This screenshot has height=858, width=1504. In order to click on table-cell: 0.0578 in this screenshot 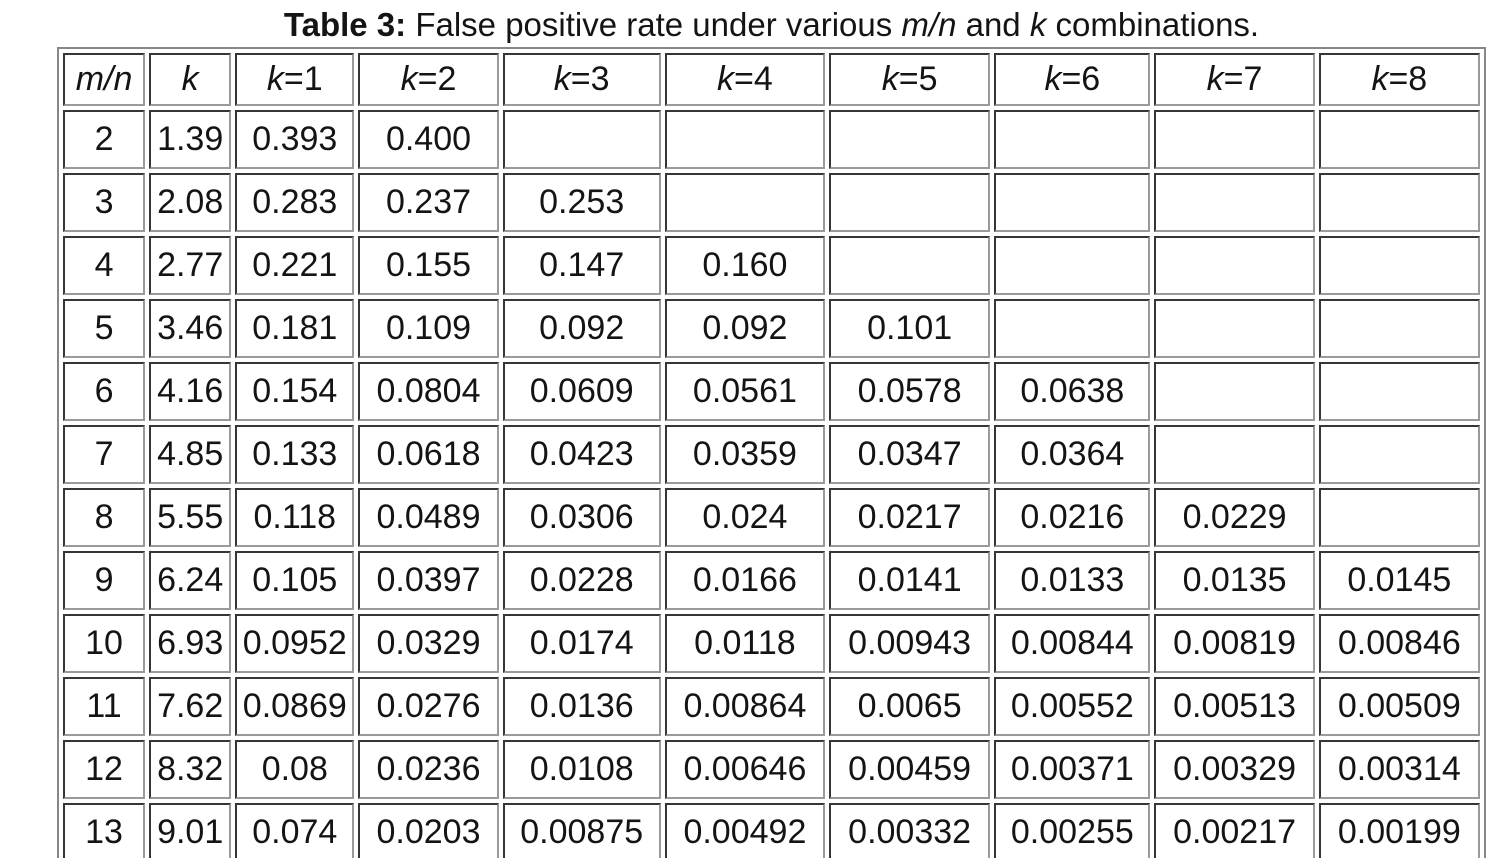, I will do `click(910, 391)`.